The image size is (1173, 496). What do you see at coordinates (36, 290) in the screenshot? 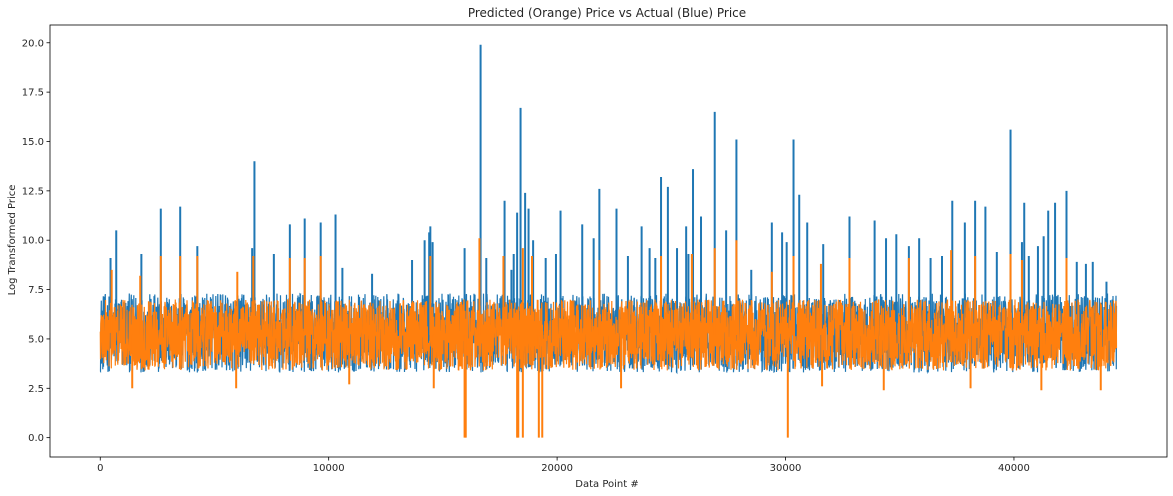
I see `y-tick-label-3: 7.5` at bounding box center [36, 290].